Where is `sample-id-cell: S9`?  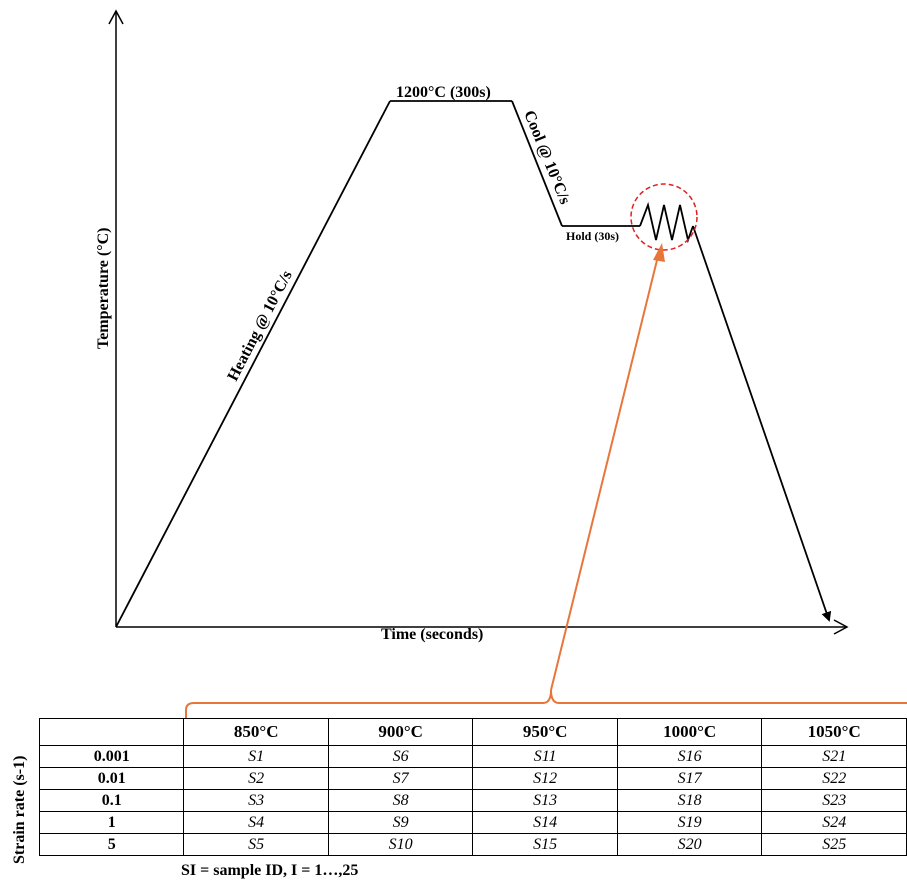 sample-id-cell: S9 is located at coordinates (400, 822).